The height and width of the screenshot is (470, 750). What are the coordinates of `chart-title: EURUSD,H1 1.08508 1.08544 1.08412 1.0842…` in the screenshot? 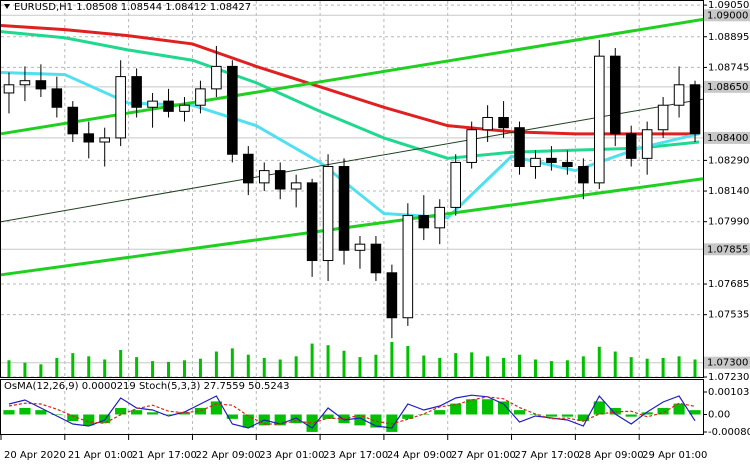 It's located at (132, 7).